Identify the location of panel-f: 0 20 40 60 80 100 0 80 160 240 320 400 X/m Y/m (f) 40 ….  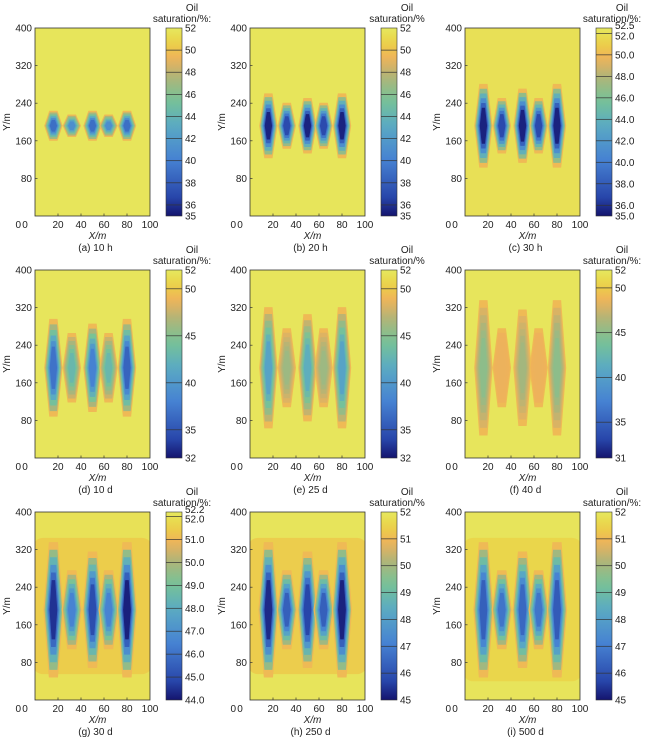
(536, 370).